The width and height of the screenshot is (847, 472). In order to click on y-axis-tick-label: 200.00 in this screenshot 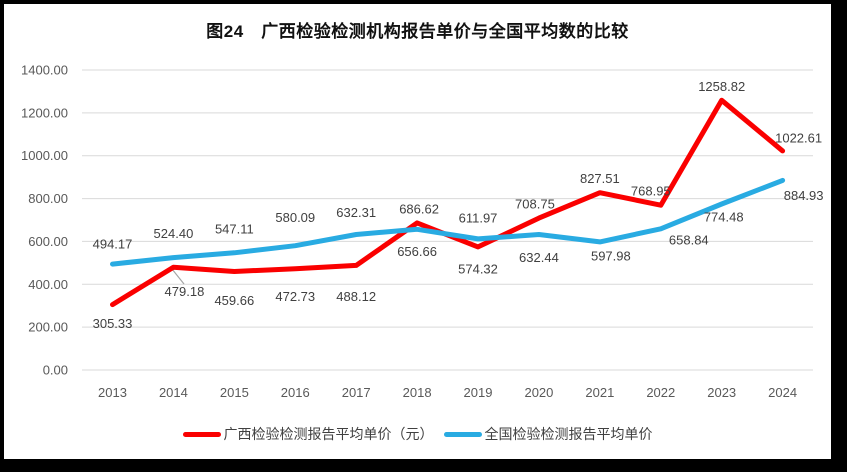, I will do `click(48, 327)`.